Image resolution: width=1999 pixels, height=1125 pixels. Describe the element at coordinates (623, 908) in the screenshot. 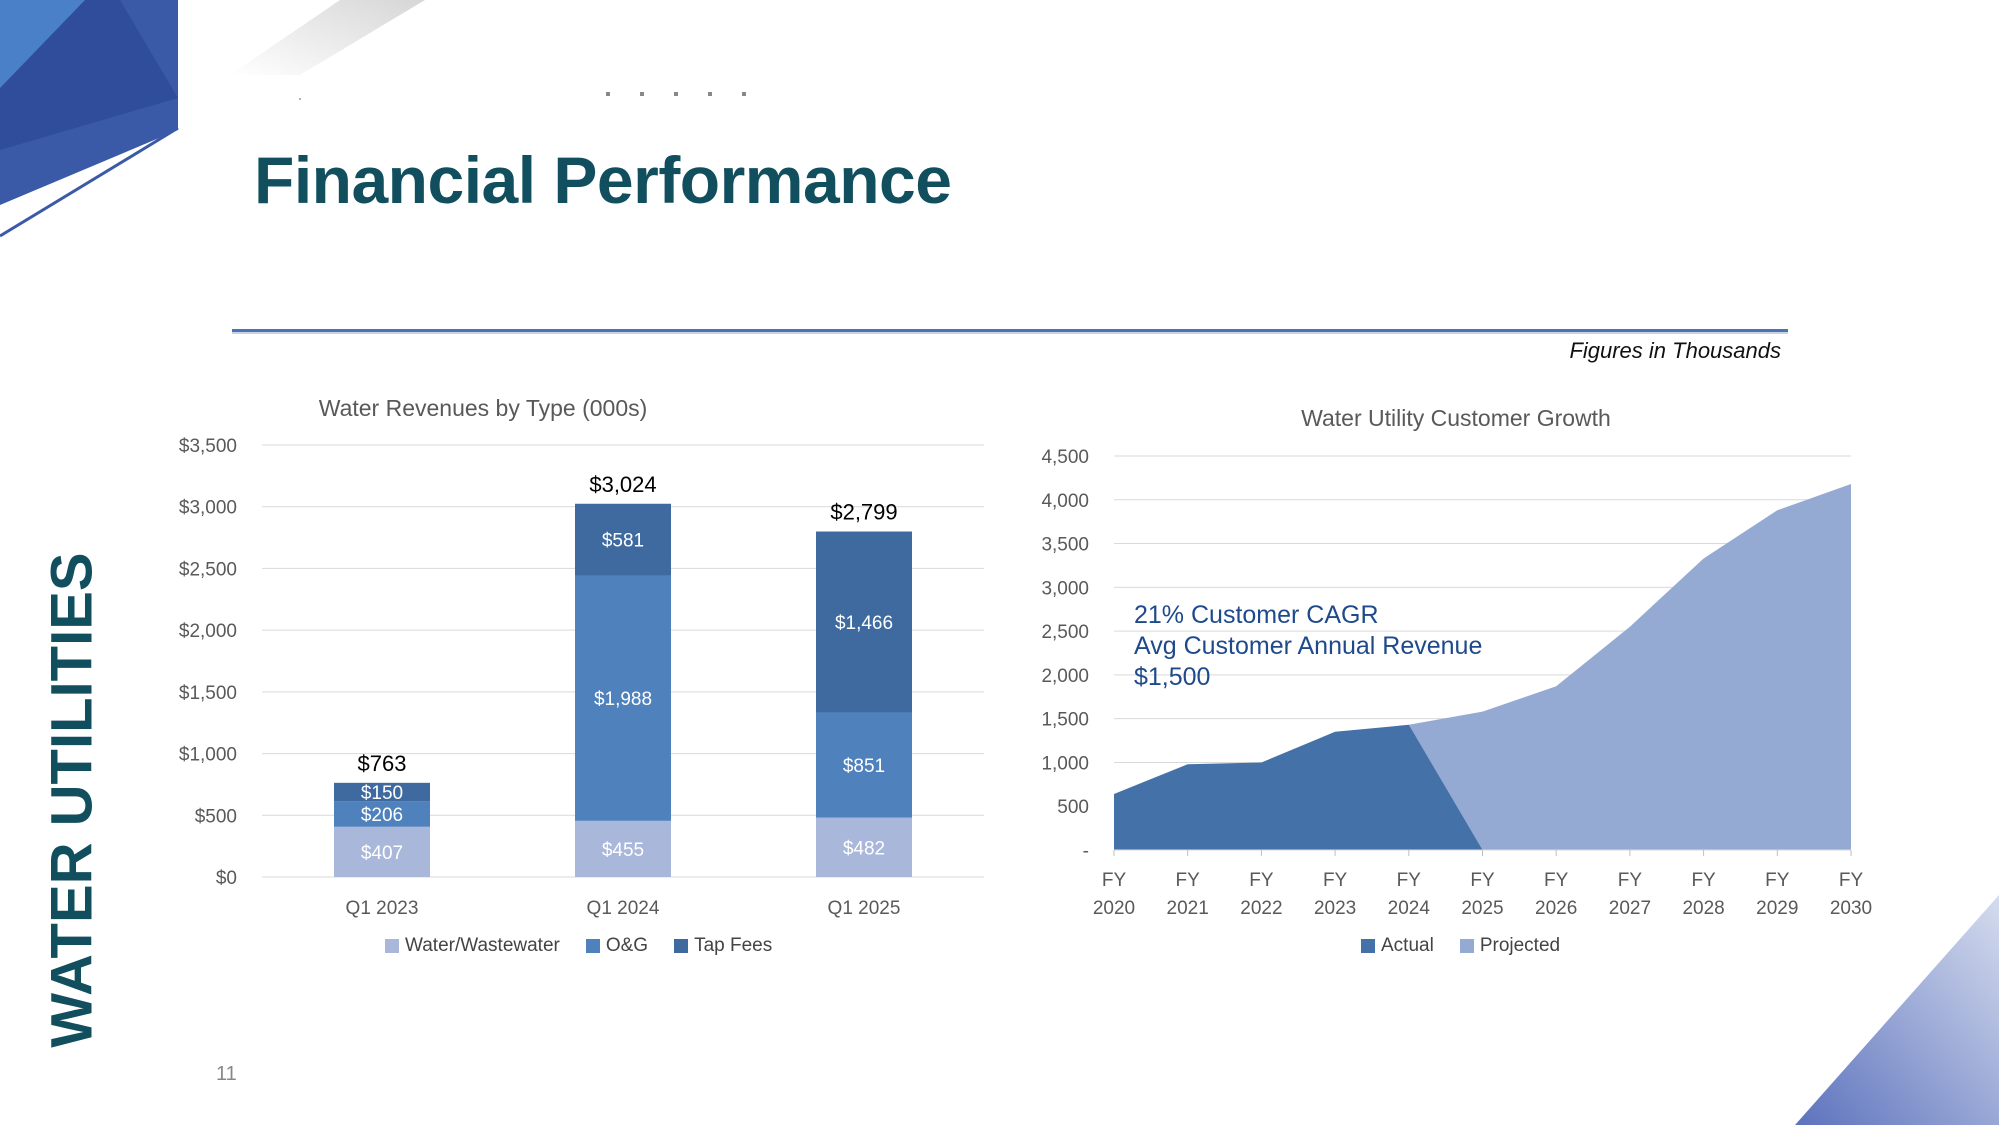

I see `x-tick-label: Q1 2024` at that location.